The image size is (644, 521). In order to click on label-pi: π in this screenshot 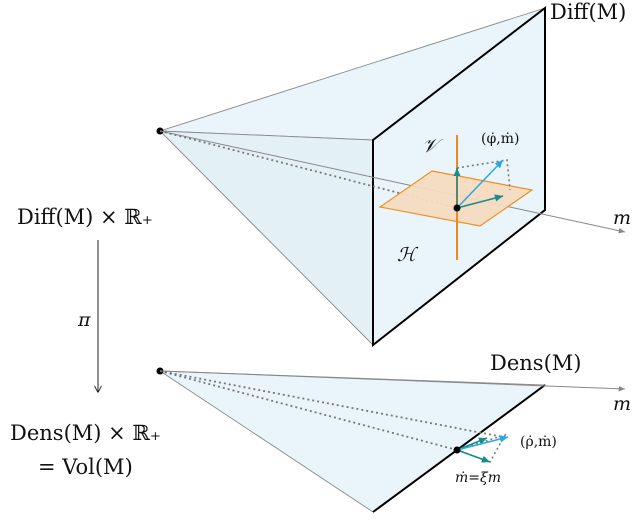, I will do `click(84, 320)`.